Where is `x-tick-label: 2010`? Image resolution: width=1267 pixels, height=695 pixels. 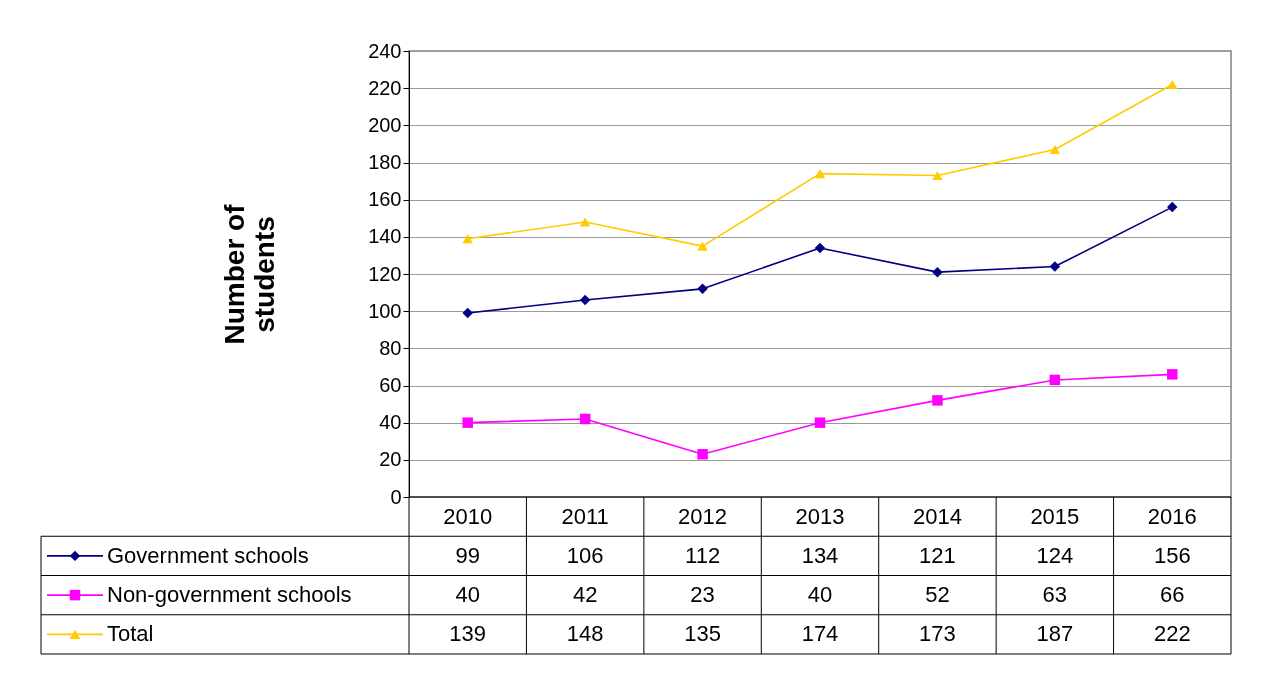
x-tick-label: 2010 is located at coordinates (468, 516).